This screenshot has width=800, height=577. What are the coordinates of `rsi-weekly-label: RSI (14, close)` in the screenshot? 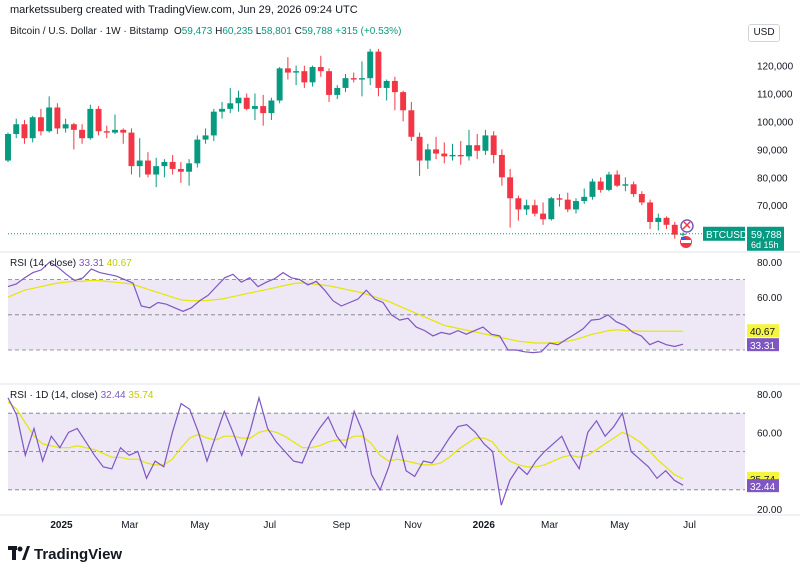 It's located at (43, 263).